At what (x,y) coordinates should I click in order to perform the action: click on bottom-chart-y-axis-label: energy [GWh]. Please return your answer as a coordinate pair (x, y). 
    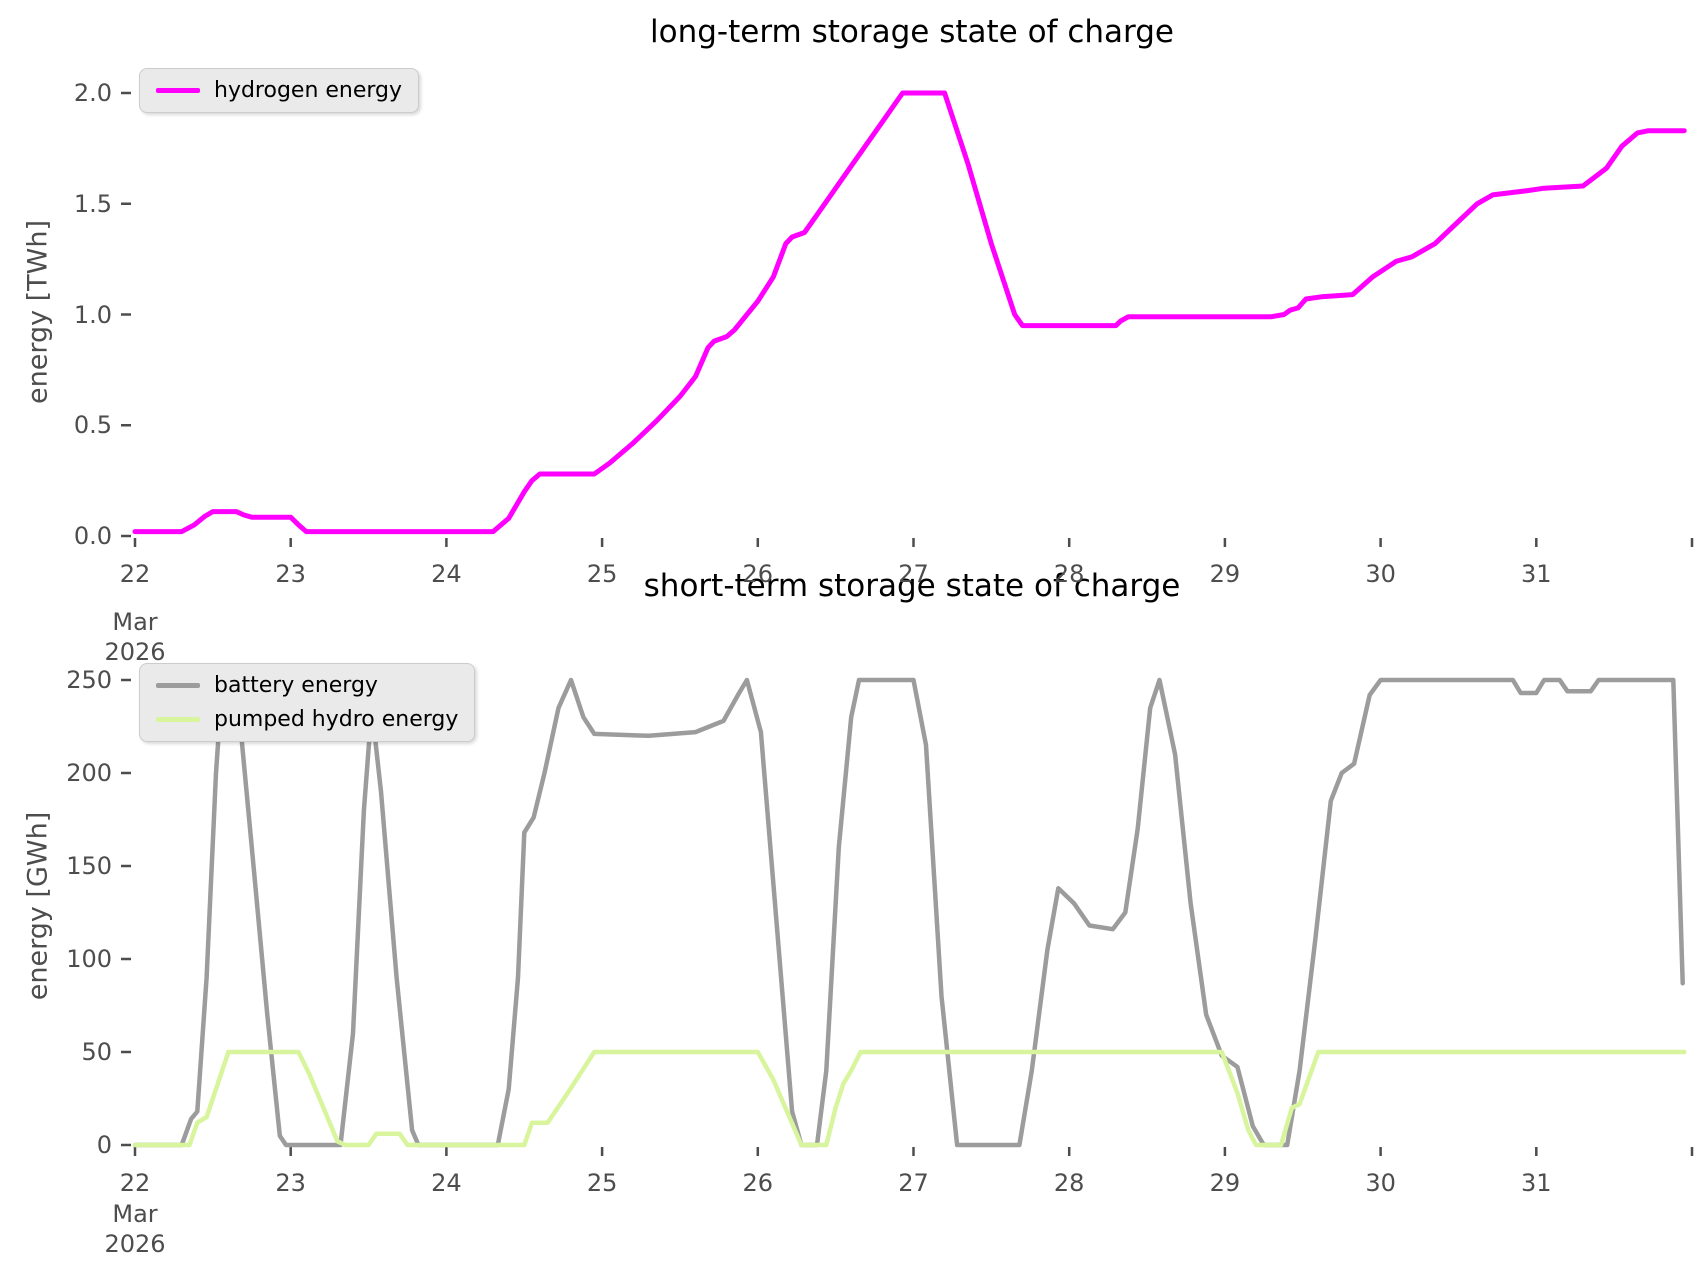
    Looking at the image, I should click on (38, 906).